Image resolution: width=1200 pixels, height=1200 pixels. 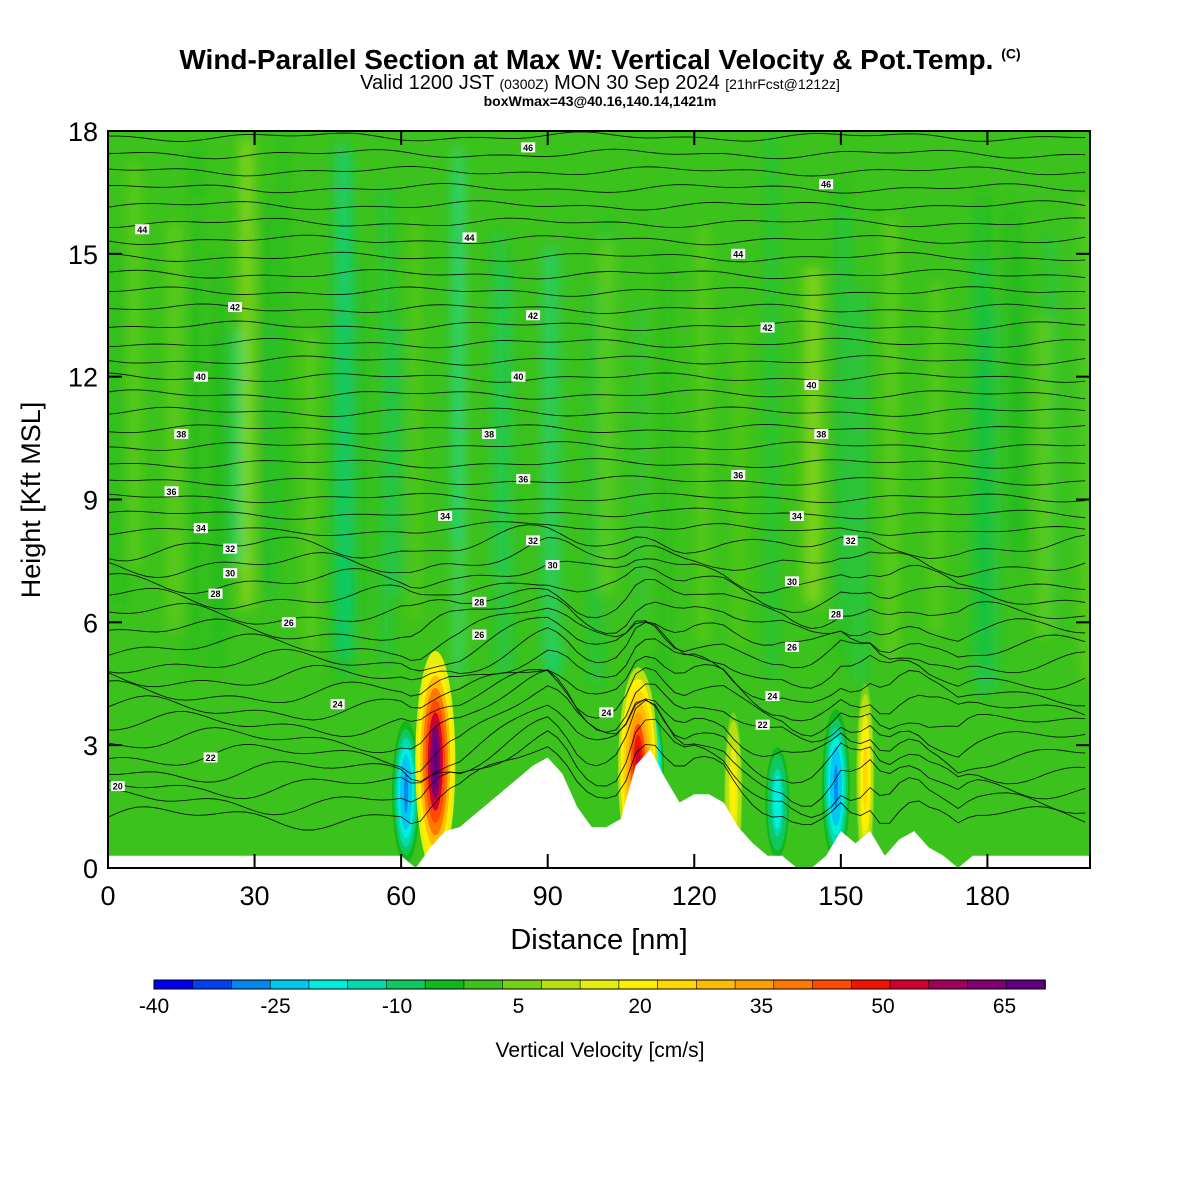 I want to click on valid-zulu: (0300Z), so click(x=524, y=84).